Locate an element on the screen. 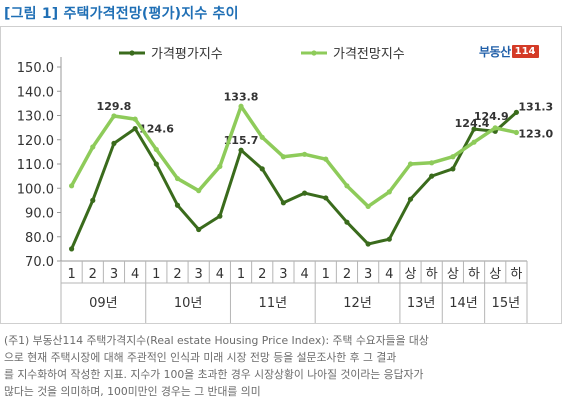 The image size is (570, 404). logo-number: 114 is located at coordinates (525, 51).